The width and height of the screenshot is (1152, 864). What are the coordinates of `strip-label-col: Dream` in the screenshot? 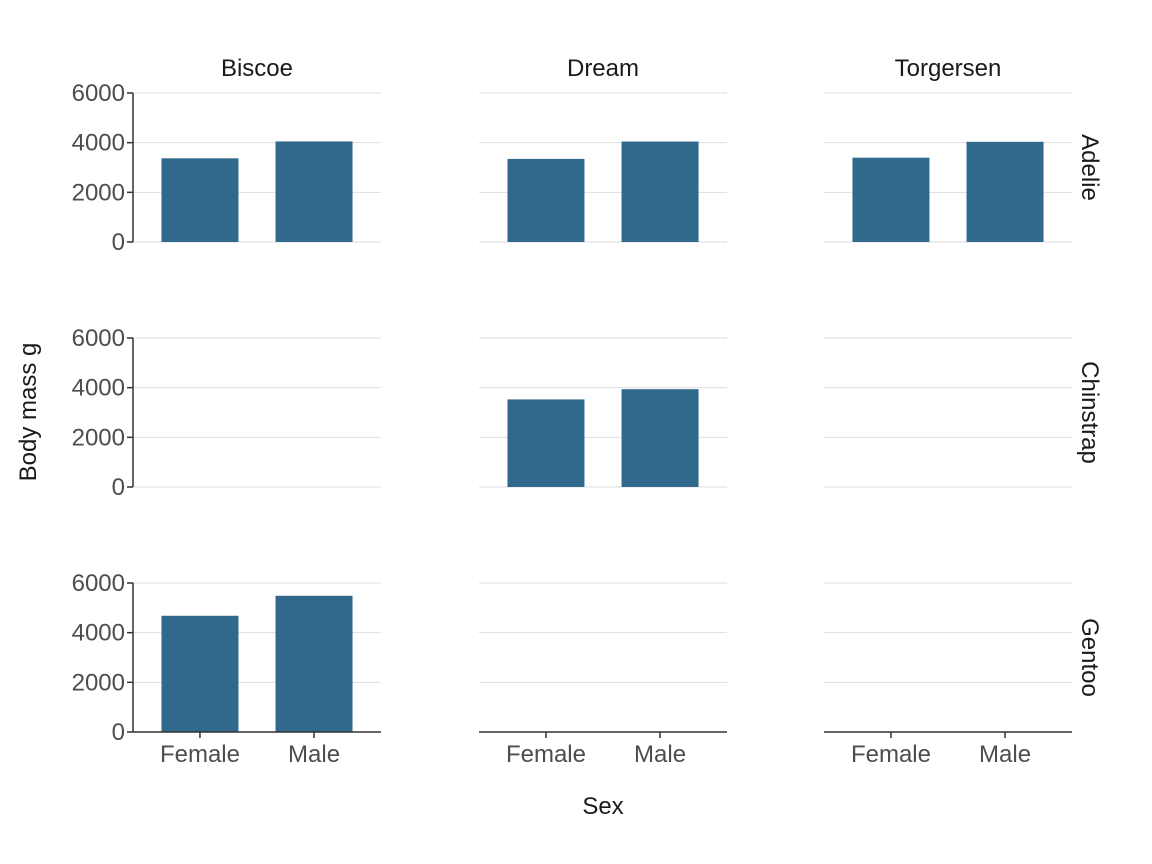 It's located at (603, 68).